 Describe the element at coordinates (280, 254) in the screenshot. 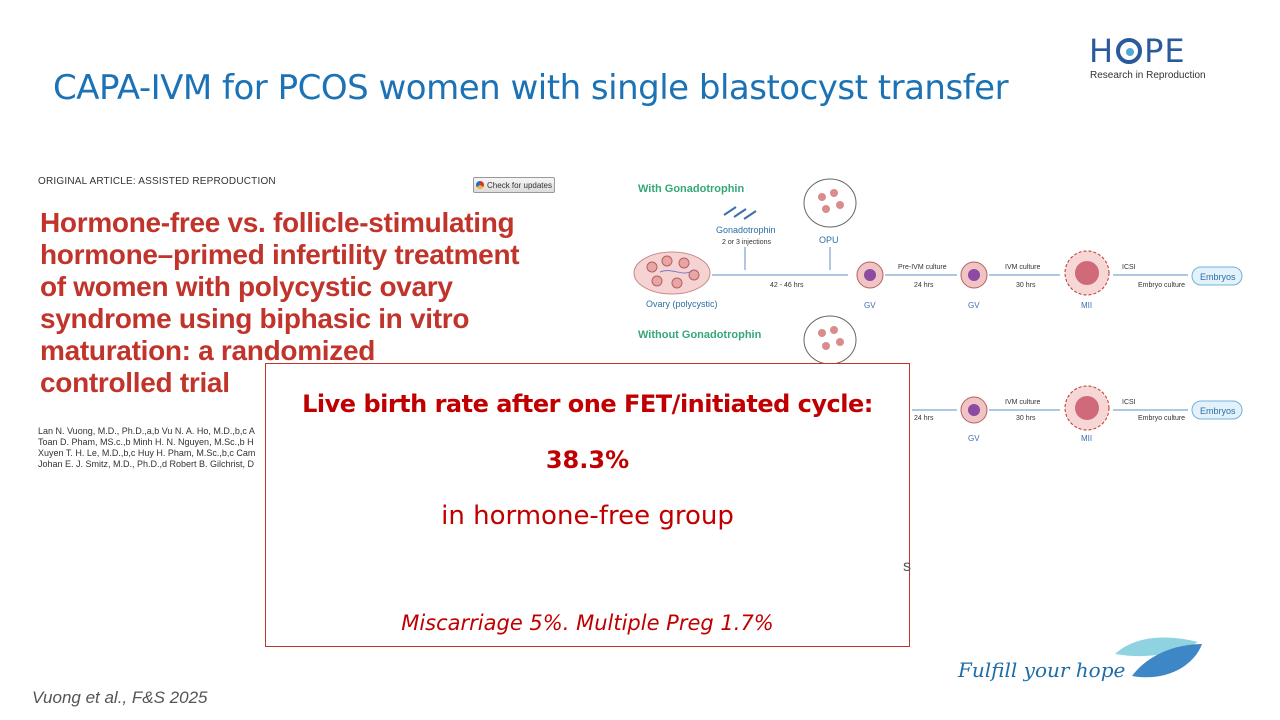

I see `paper-title-line: hormone–primed infertility treatment` at that location.